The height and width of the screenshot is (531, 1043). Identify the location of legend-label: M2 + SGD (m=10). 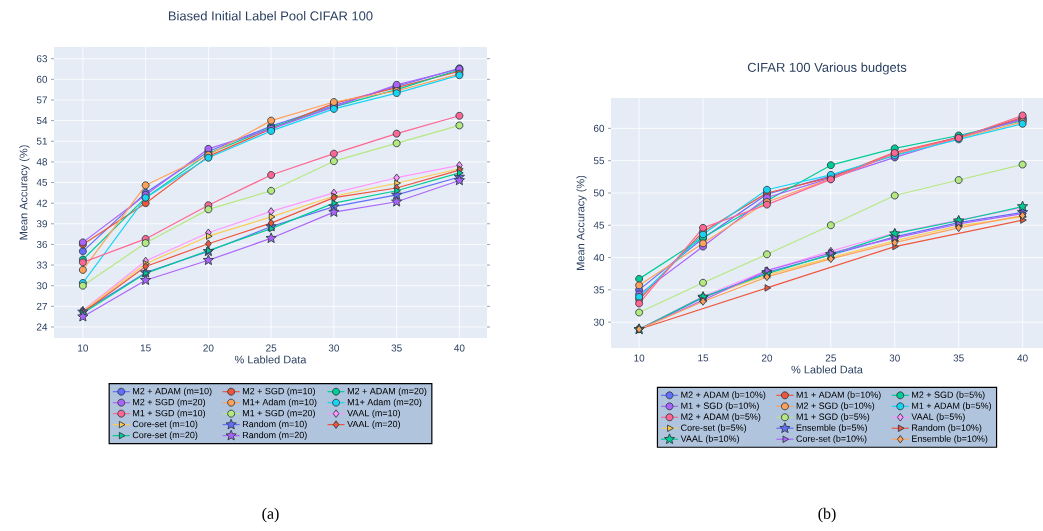
(278, 392).